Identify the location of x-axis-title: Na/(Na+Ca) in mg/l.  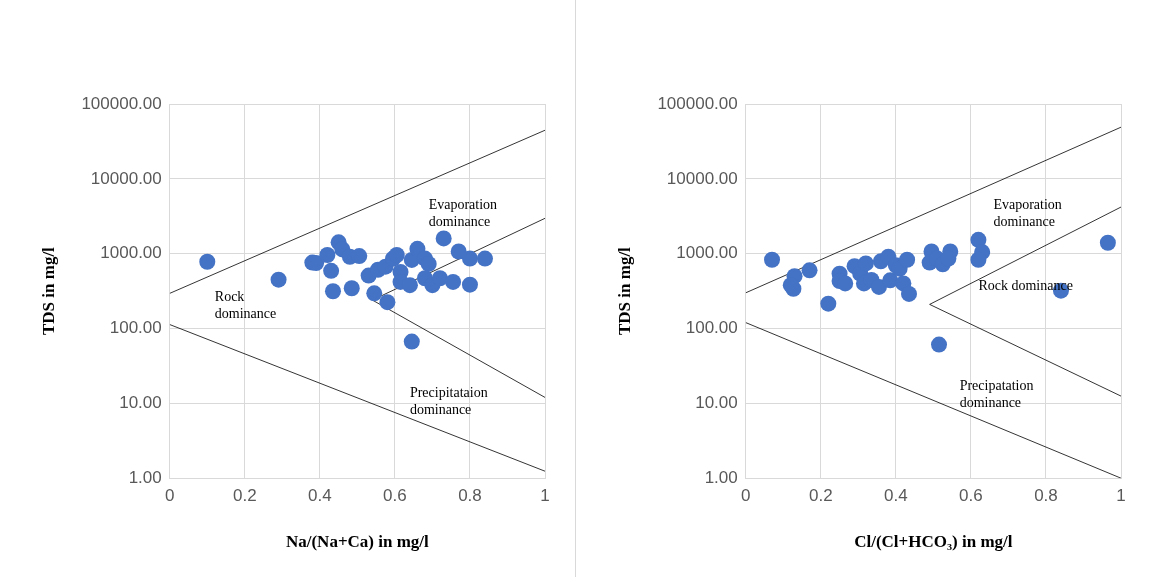
(357, 542).